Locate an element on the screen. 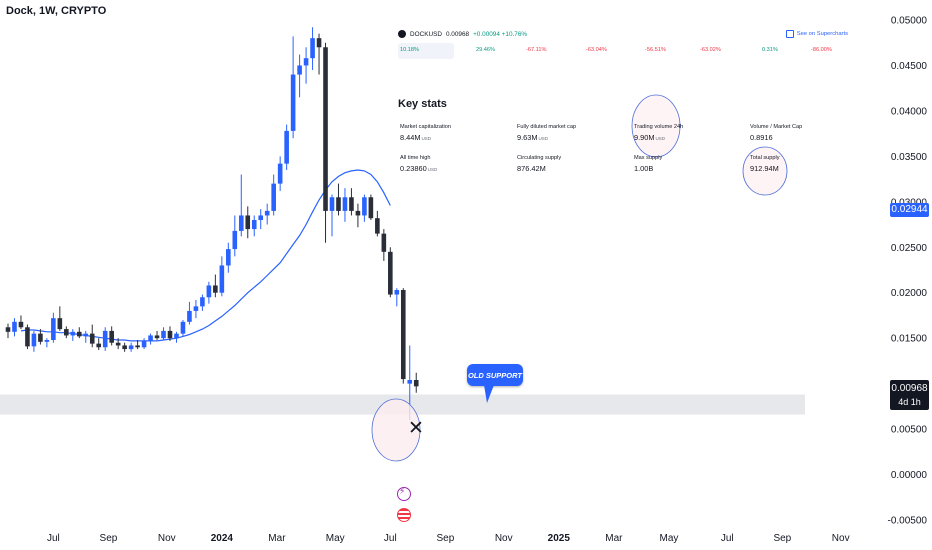 This screenshot has height=550, width=932. performance-value: 29.46% is located at coordinates (485, 50).